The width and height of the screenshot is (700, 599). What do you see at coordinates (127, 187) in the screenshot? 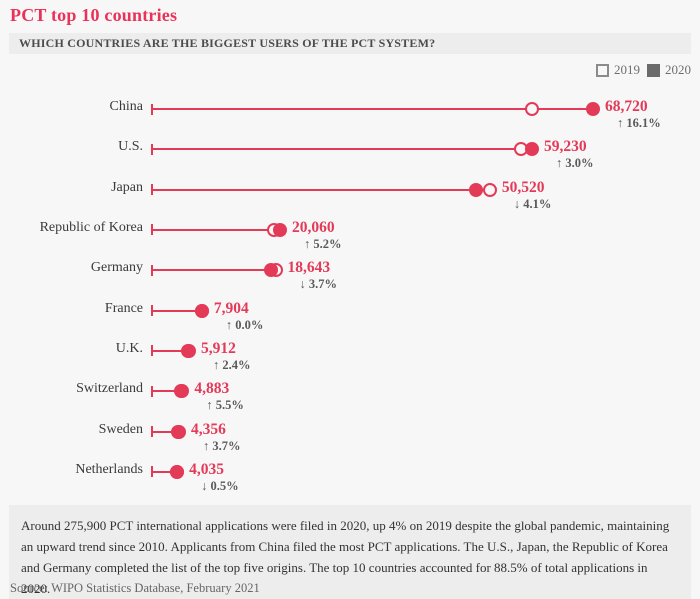
I see `country-label: Japan` at bounding box center [127, 187].